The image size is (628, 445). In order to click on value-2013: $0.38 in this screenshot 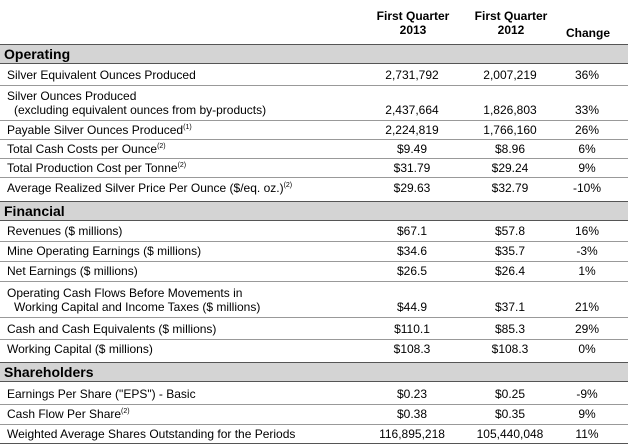, I will do `click(412, 414)`.